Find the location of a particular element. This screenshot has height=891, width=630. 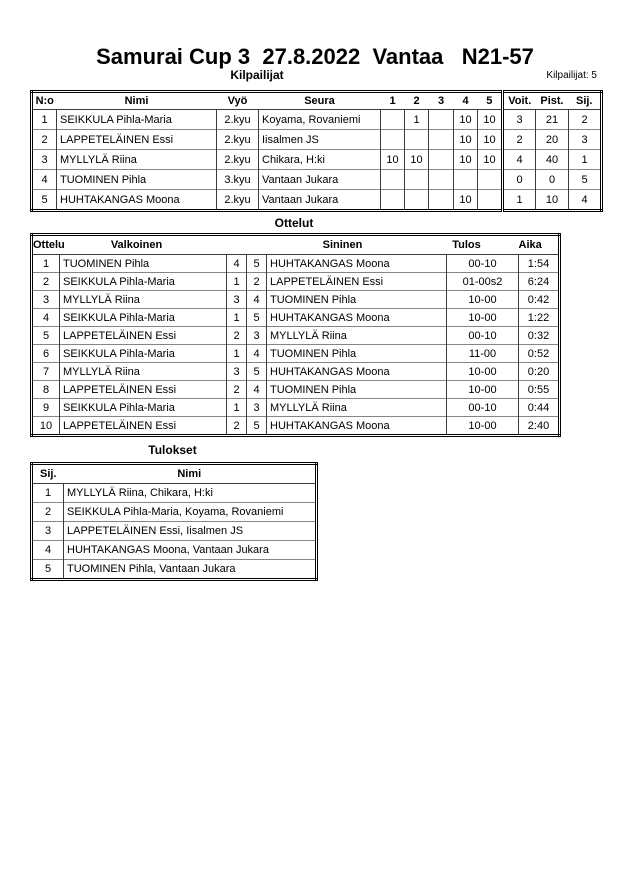

cell: TUOMINEN Pihla, Vantaan Jukara is located at coordinates (190, 569).